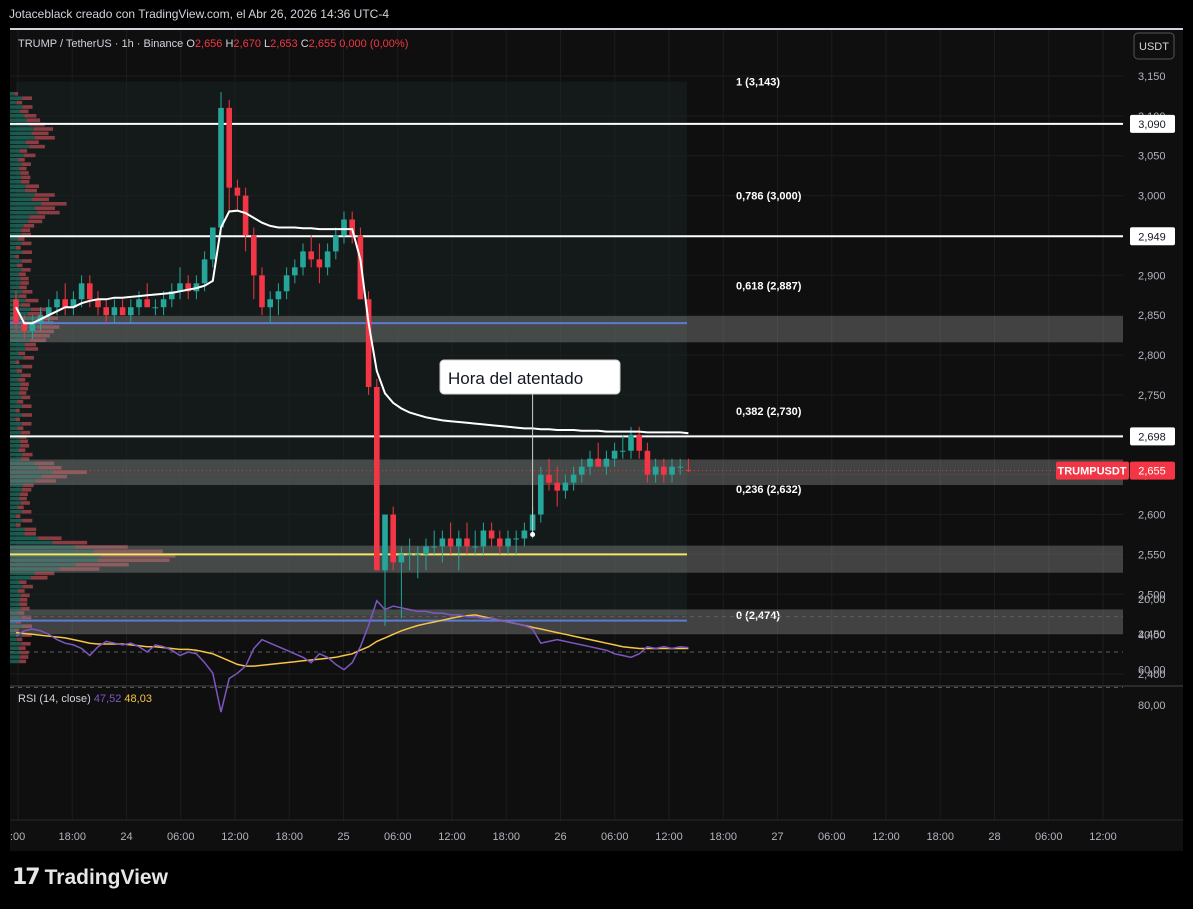  What do you see at coordinates (506, 837) in the screenshot?
I see `time-tick-label: 18:00` at bounding box center [506, 837].